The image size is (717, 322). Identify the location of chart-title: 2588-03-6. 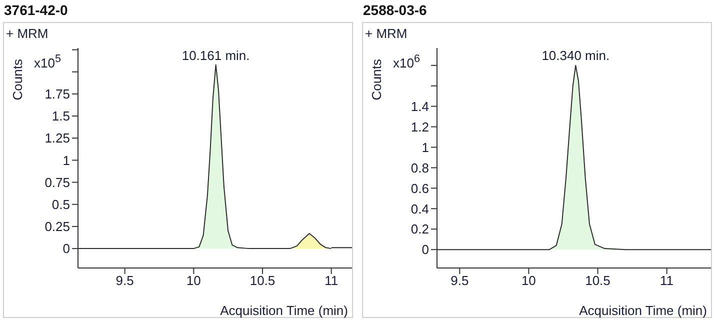
(395, 10).